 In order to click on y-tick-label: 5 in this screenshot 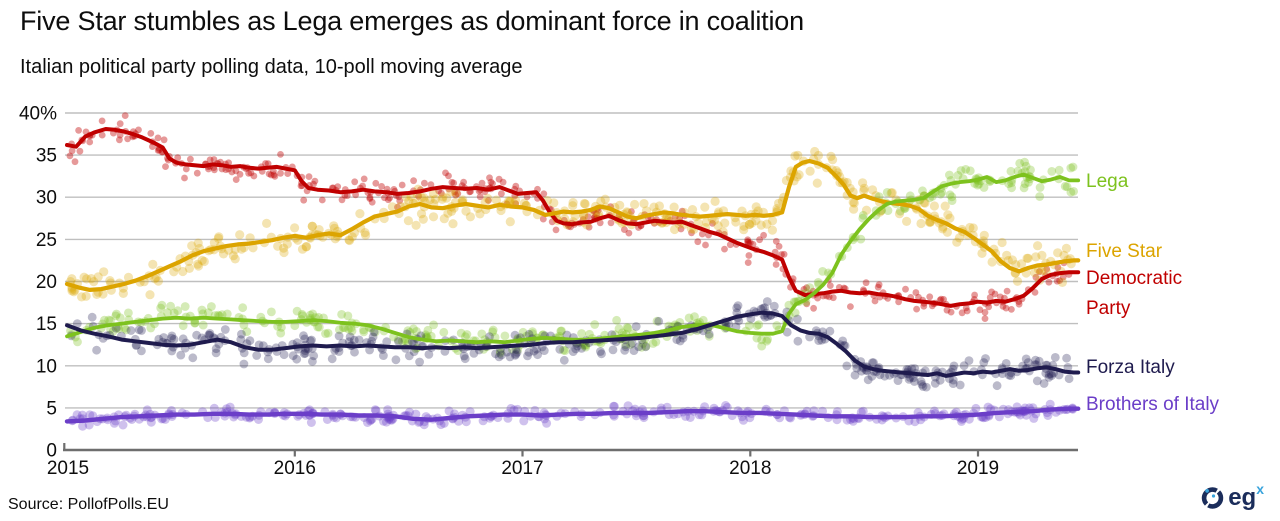, I will do `click(51, 408)`.